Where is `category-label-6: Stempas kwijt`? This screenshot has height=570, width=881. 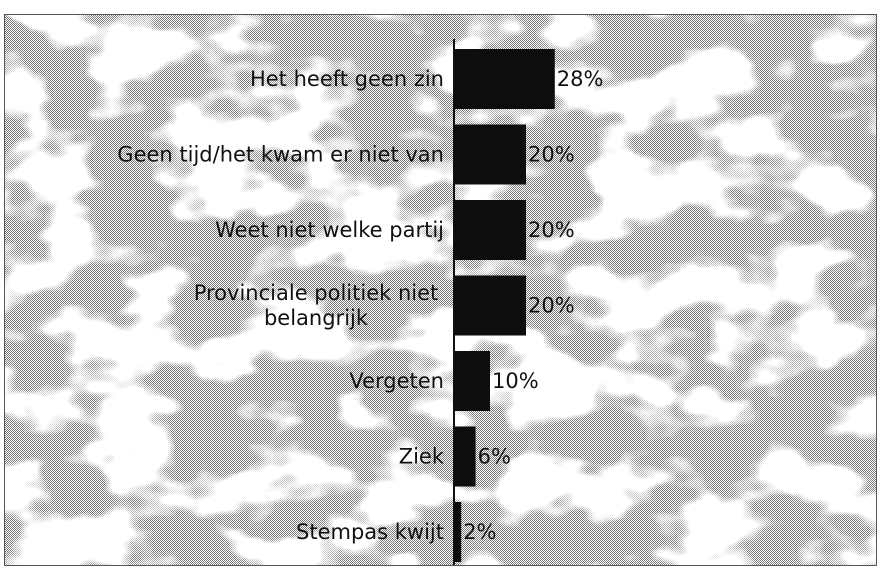
category-label-6: Stempas kwijt is located at coordinates (370, 532).